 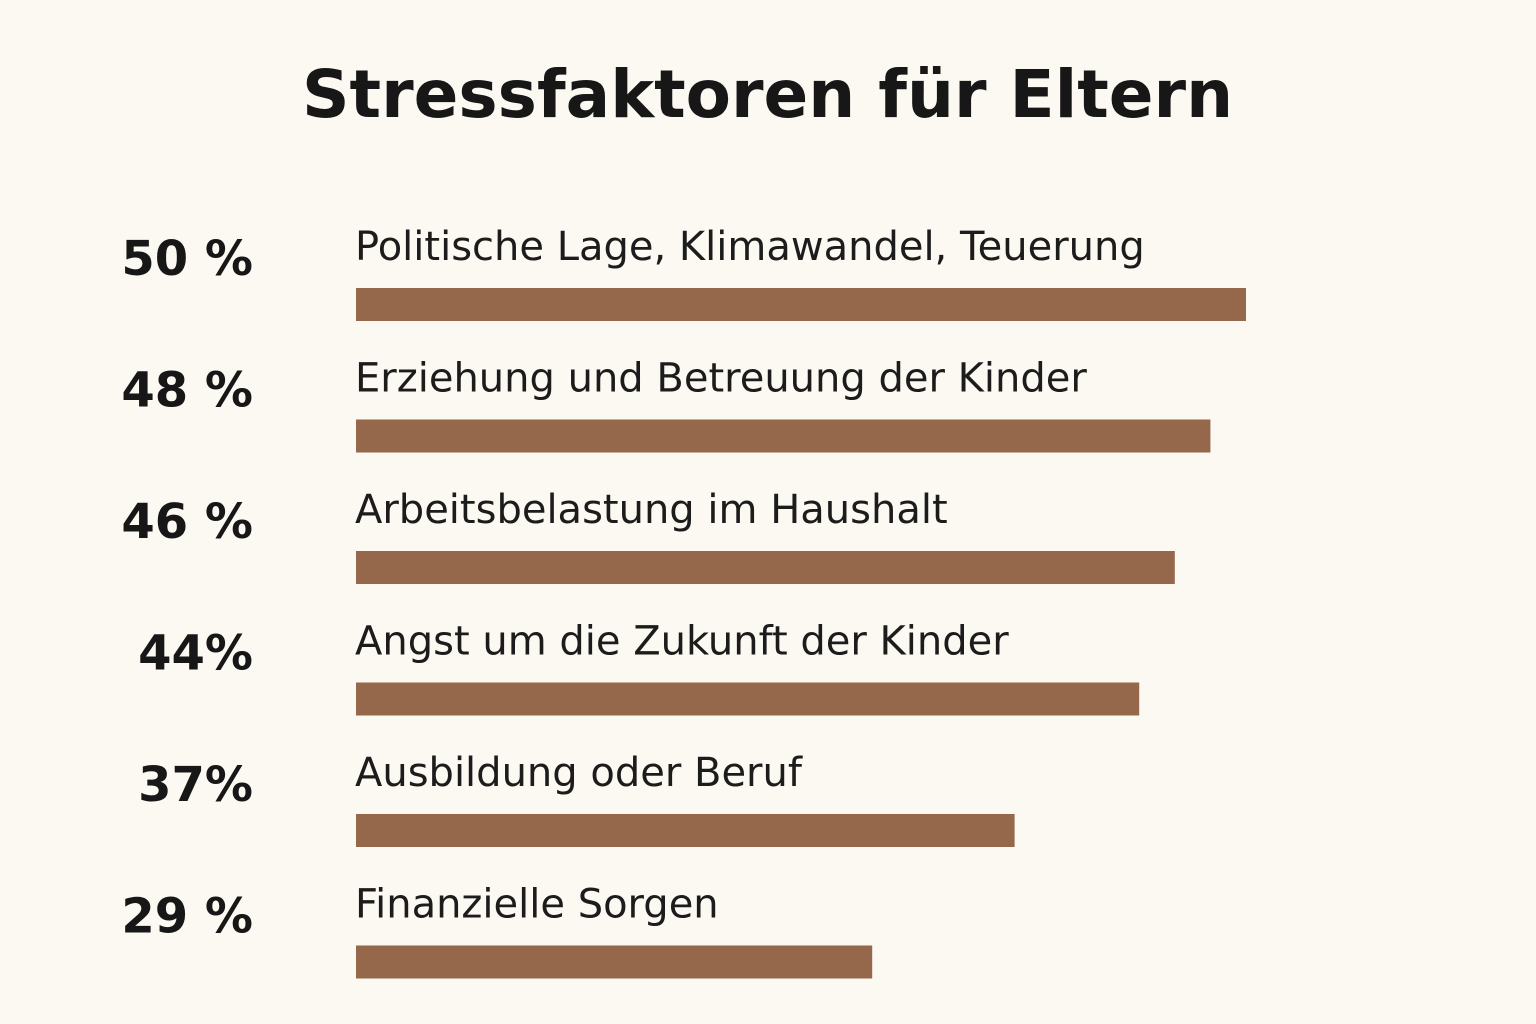 What do you see at coordinates (768, 94) in the screenshot?
I see `chart-title: Stressfaktoren für Eltern` at bounding box center [768, 94].